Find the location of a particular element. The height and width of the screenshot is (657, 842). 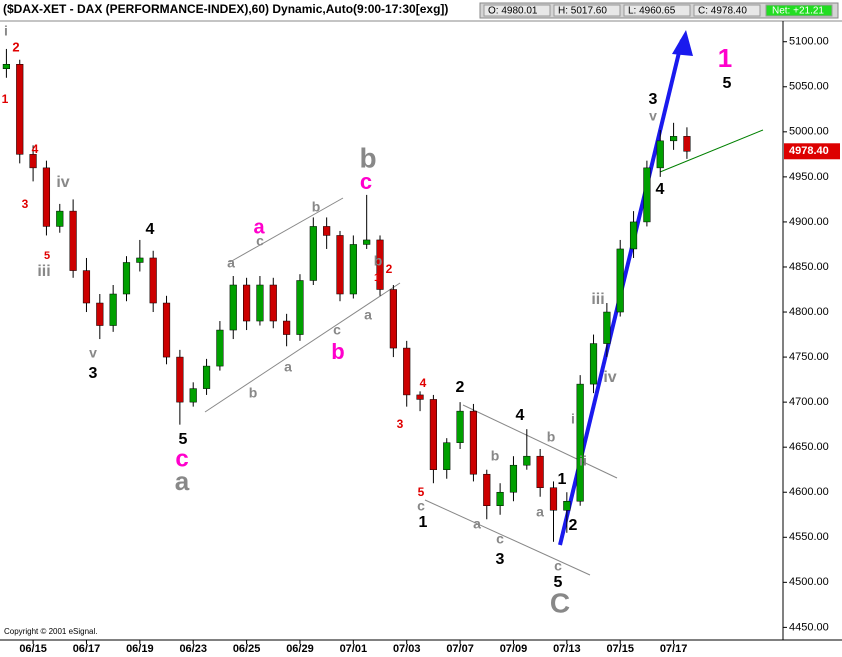

y-tick-label: 4450.00 is located at coordinates (809, 627).